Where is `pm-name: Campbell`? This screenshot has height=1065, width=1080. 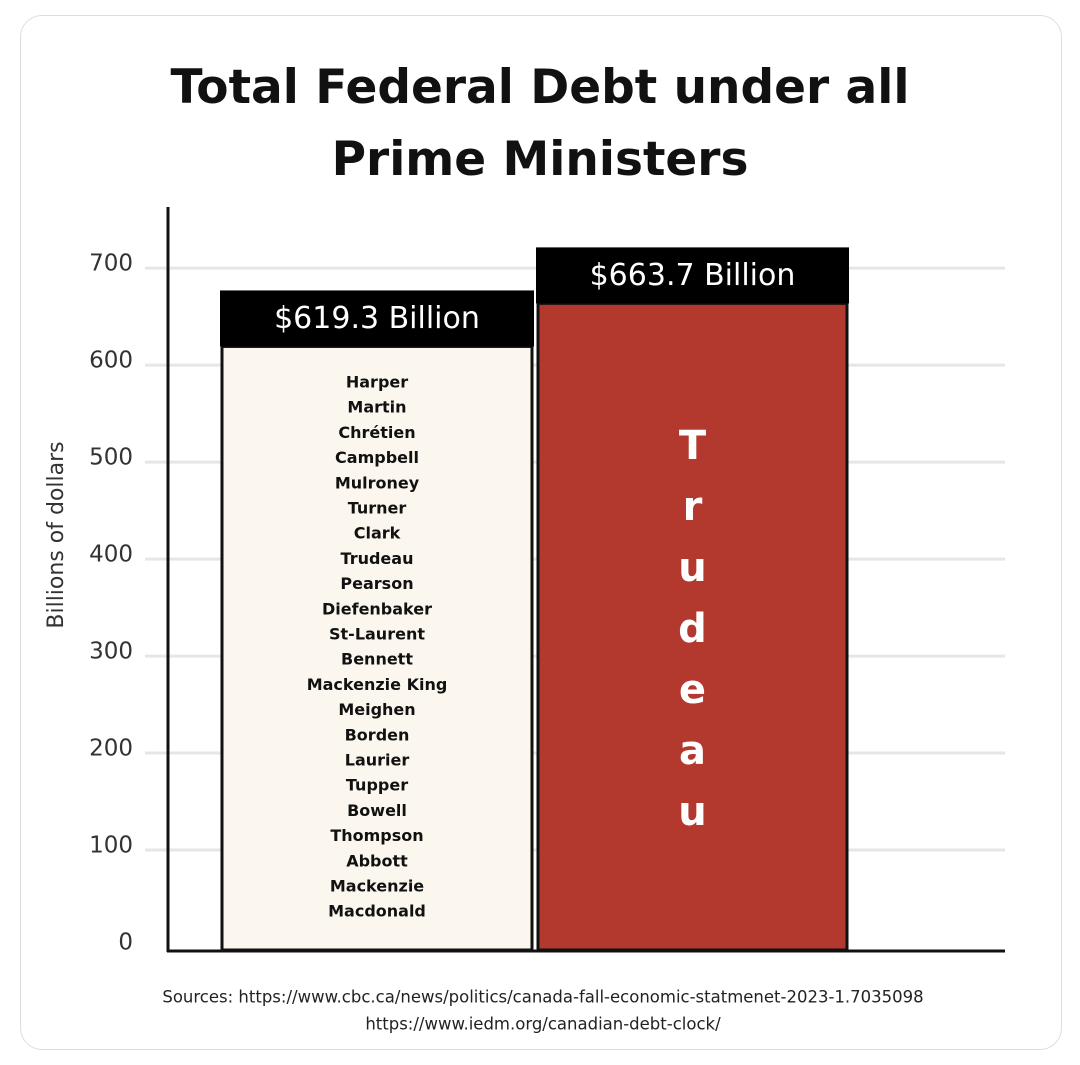
pm-name: Campbell is located at coordinates (377, 457).